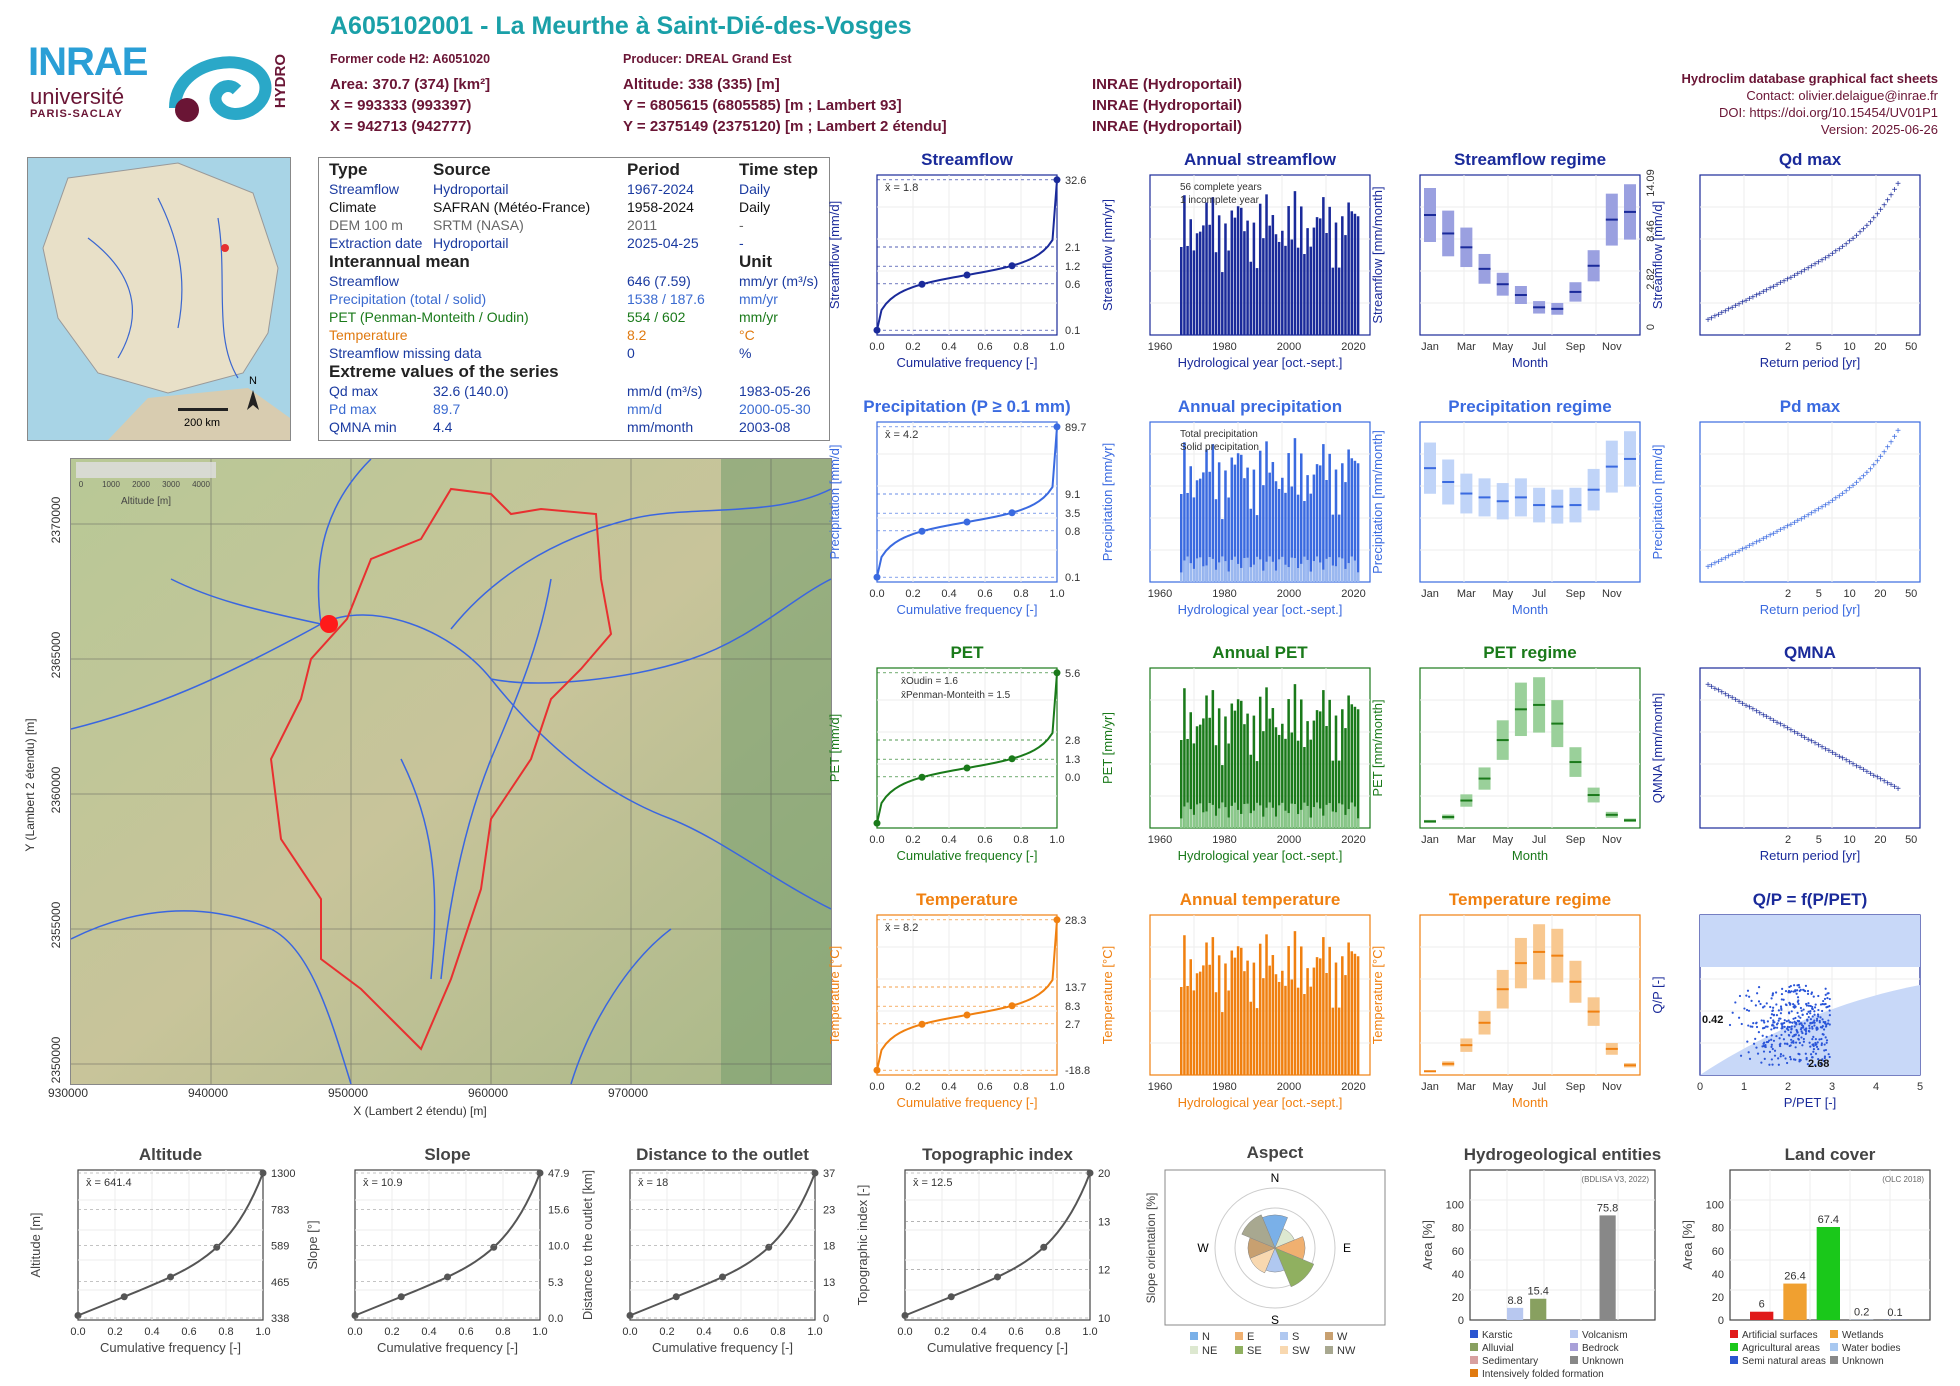 This screenshot has height=1386, width=1960. Describe the element at coordinates (1864, 476) in the screenshot. I see `pdmax-point: +` at that location.